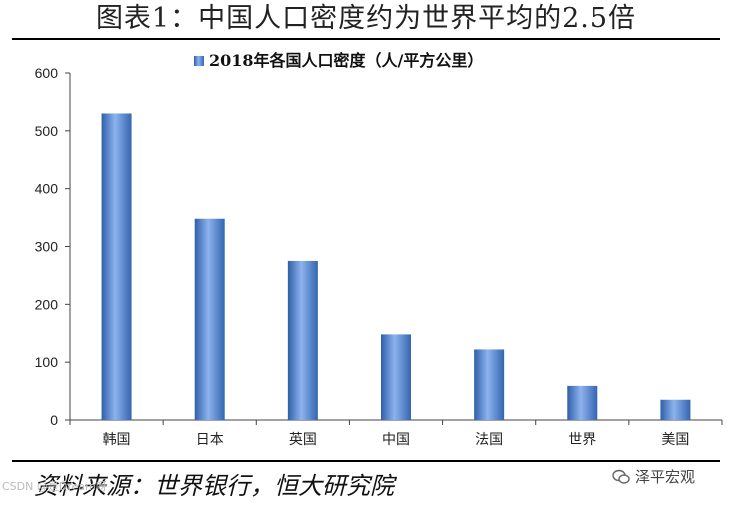 The width and height of the screenshot is (732, 506). Describe the element at coordinates (346, 60) in the screenshot. I see `legend-label: 2018年各国人口密度（人/平方公里）` at that location.